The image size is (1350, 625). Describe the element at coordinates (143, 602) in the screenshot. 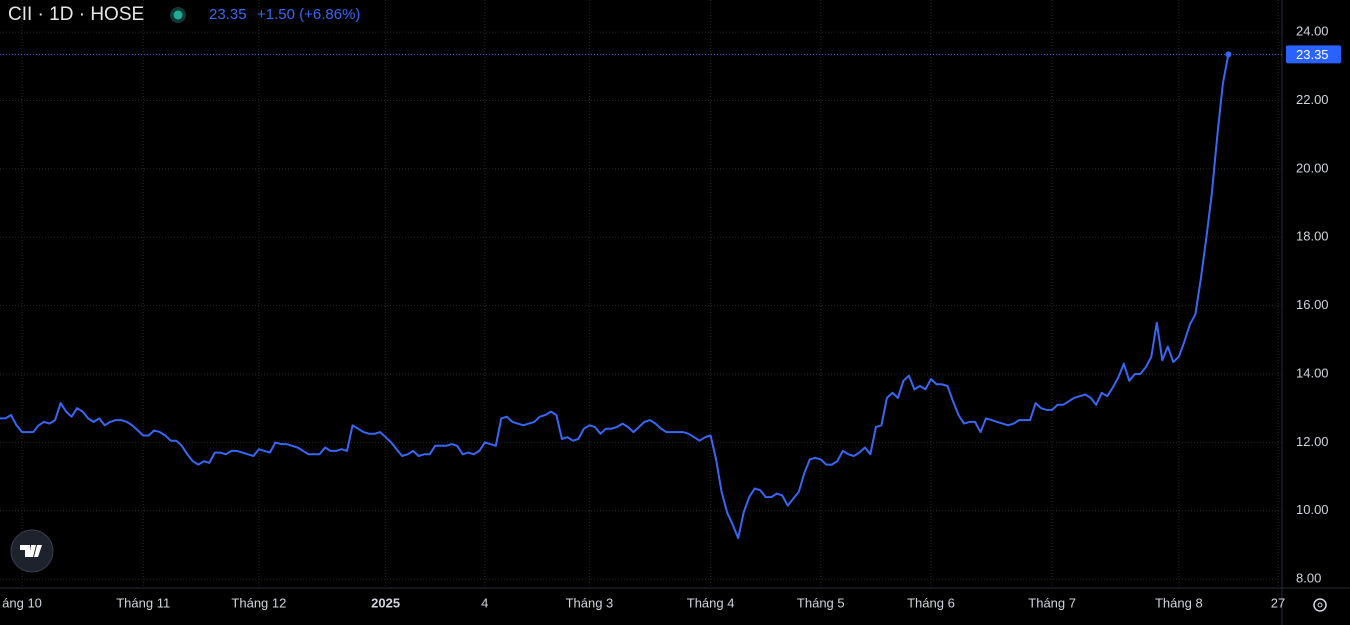

I see `x-tick-label: Tháng 11` at that location.